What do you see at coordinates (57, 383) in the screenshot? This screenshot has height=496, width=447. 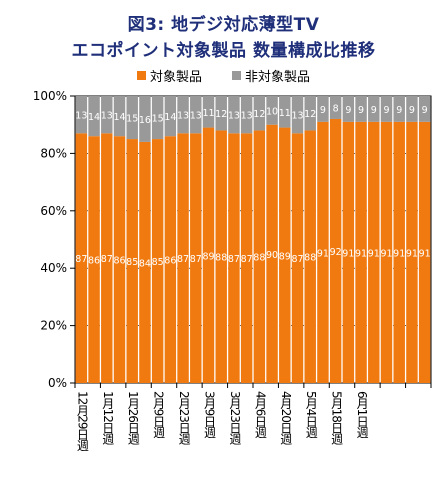 I see `y-tick-label: 0%` at bounding box center [57, 383].